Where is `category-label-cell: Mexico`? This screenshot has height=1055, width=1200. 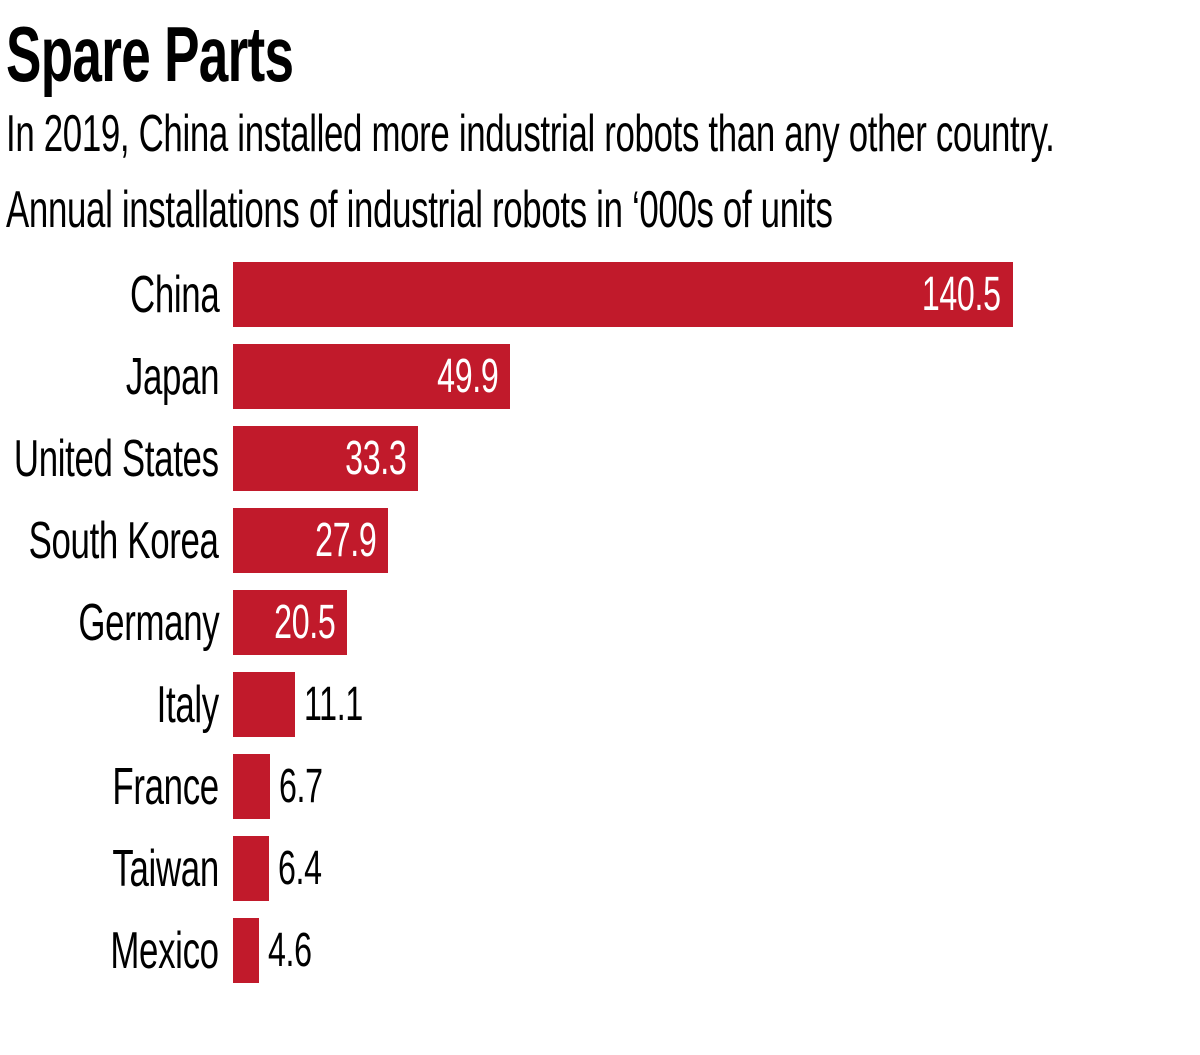
category-label-cell: Mexico is located at coordinates (110, 950).